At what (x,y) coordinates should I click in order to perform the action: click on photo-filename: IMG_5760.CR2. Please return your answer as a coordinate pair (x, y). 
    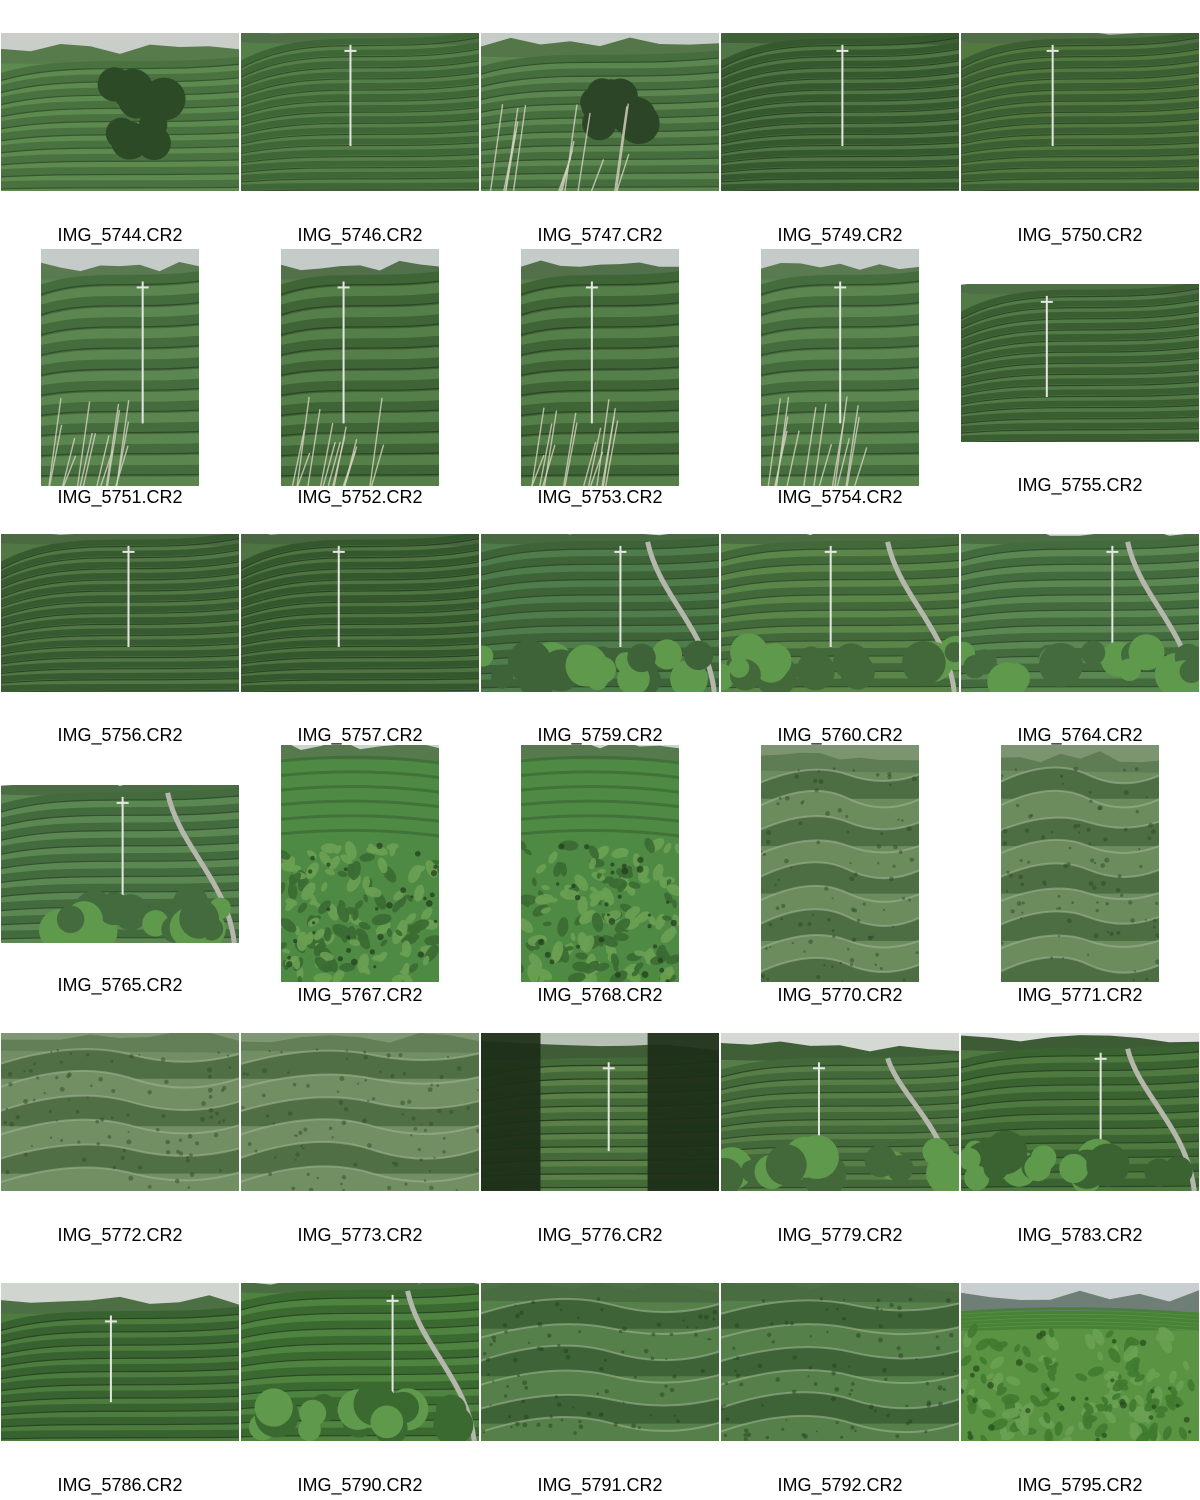
    Looking at the image, I should click on (840, 735).